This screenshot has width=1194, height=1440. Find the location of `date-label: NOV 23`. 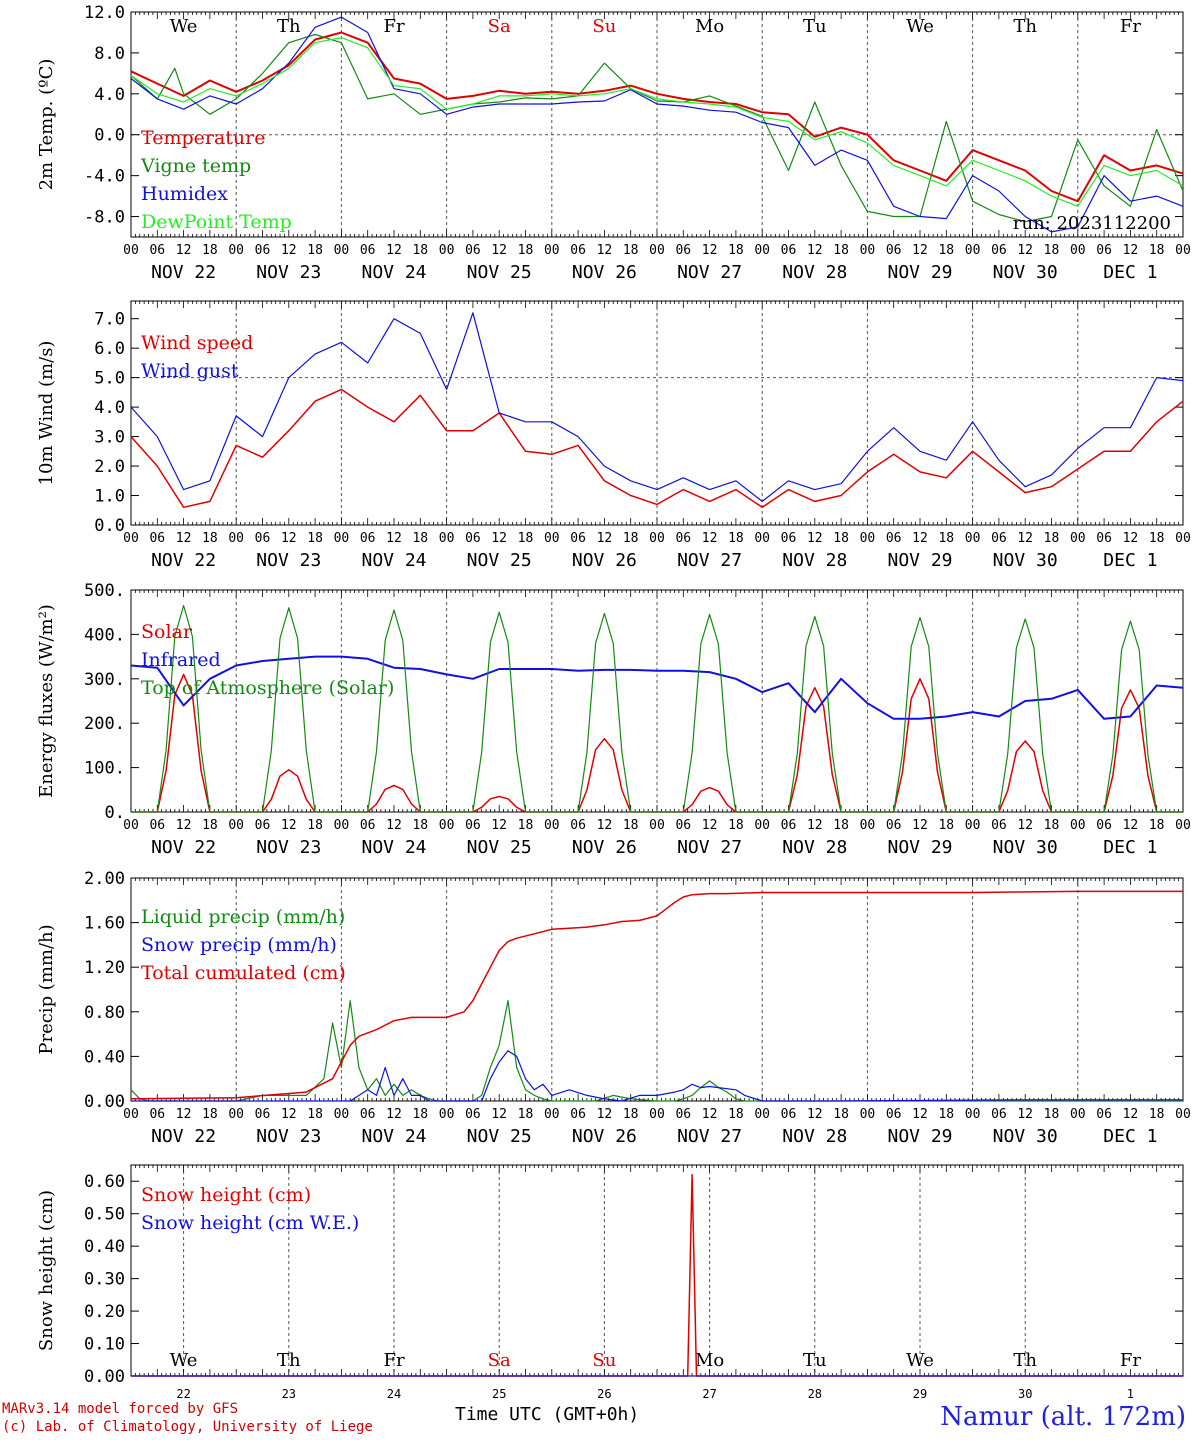

date-label: NOV 23 is located at coordinates (288, 1136).